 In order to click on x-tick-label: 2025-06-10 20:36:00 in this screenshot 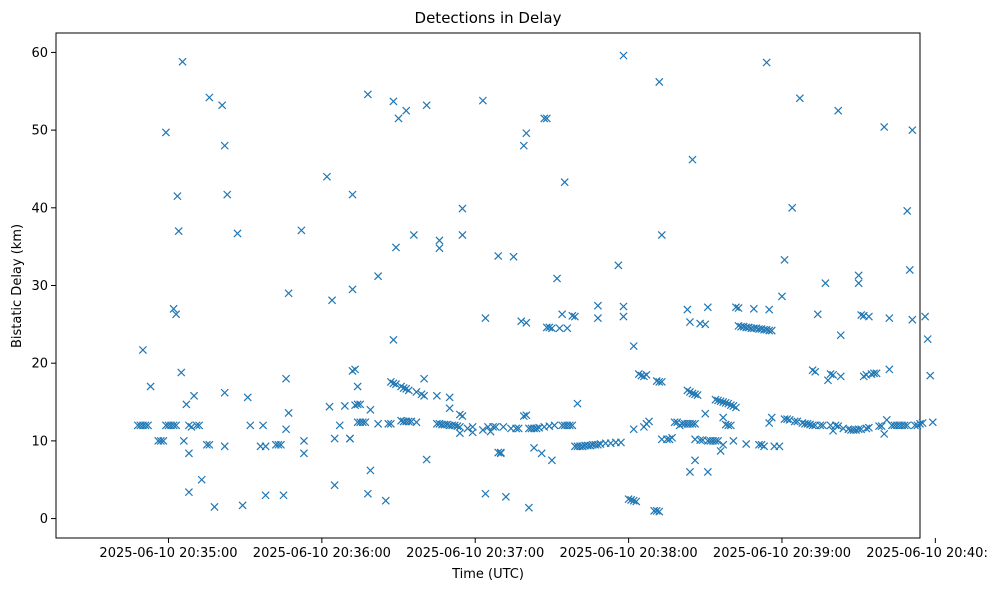, I will do `click(322, 553)`.